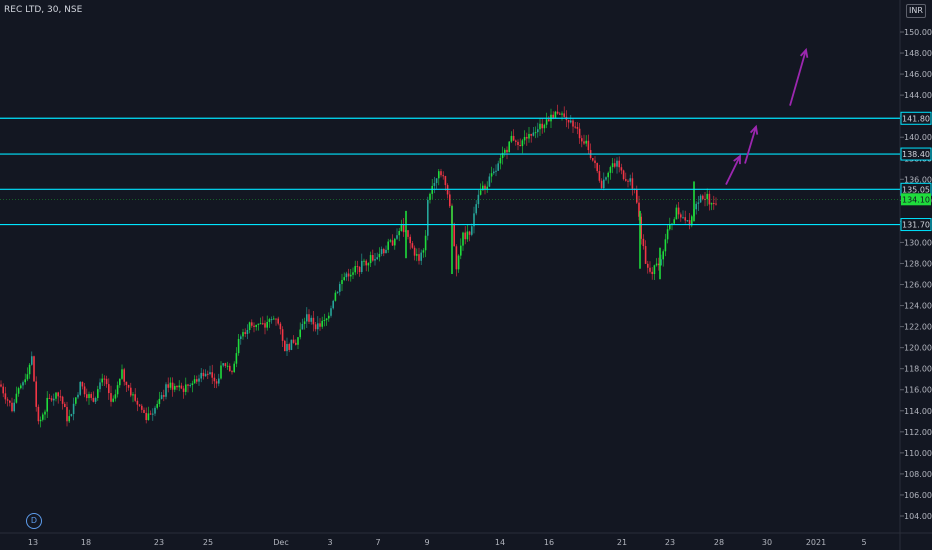 This screenshot has height=550, width=932. Describe the element at coordinates (767, 542) in the screenshot. I see `x-tick-label: 30` at that location.